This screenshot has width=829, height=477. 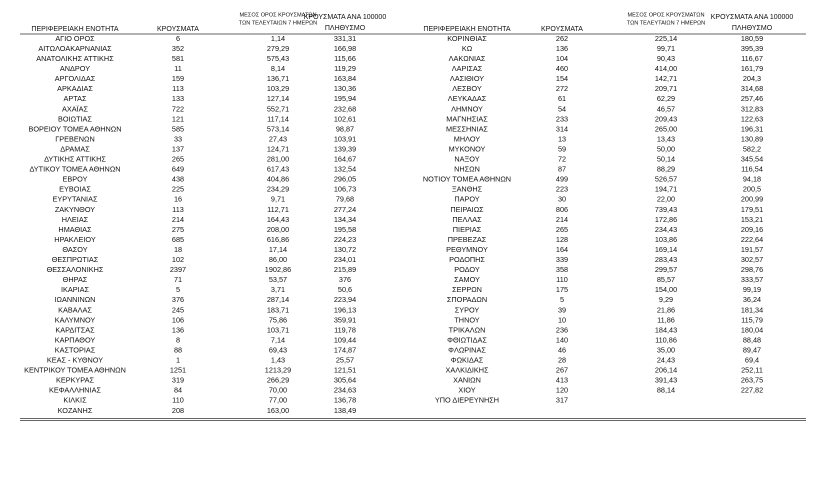 What do you see at coordinates (75, 199) in the screenshot?
I see `region-cell: ΕΥΡΥΤΑΝΙΑΣ` at bounding box center [75, 199].